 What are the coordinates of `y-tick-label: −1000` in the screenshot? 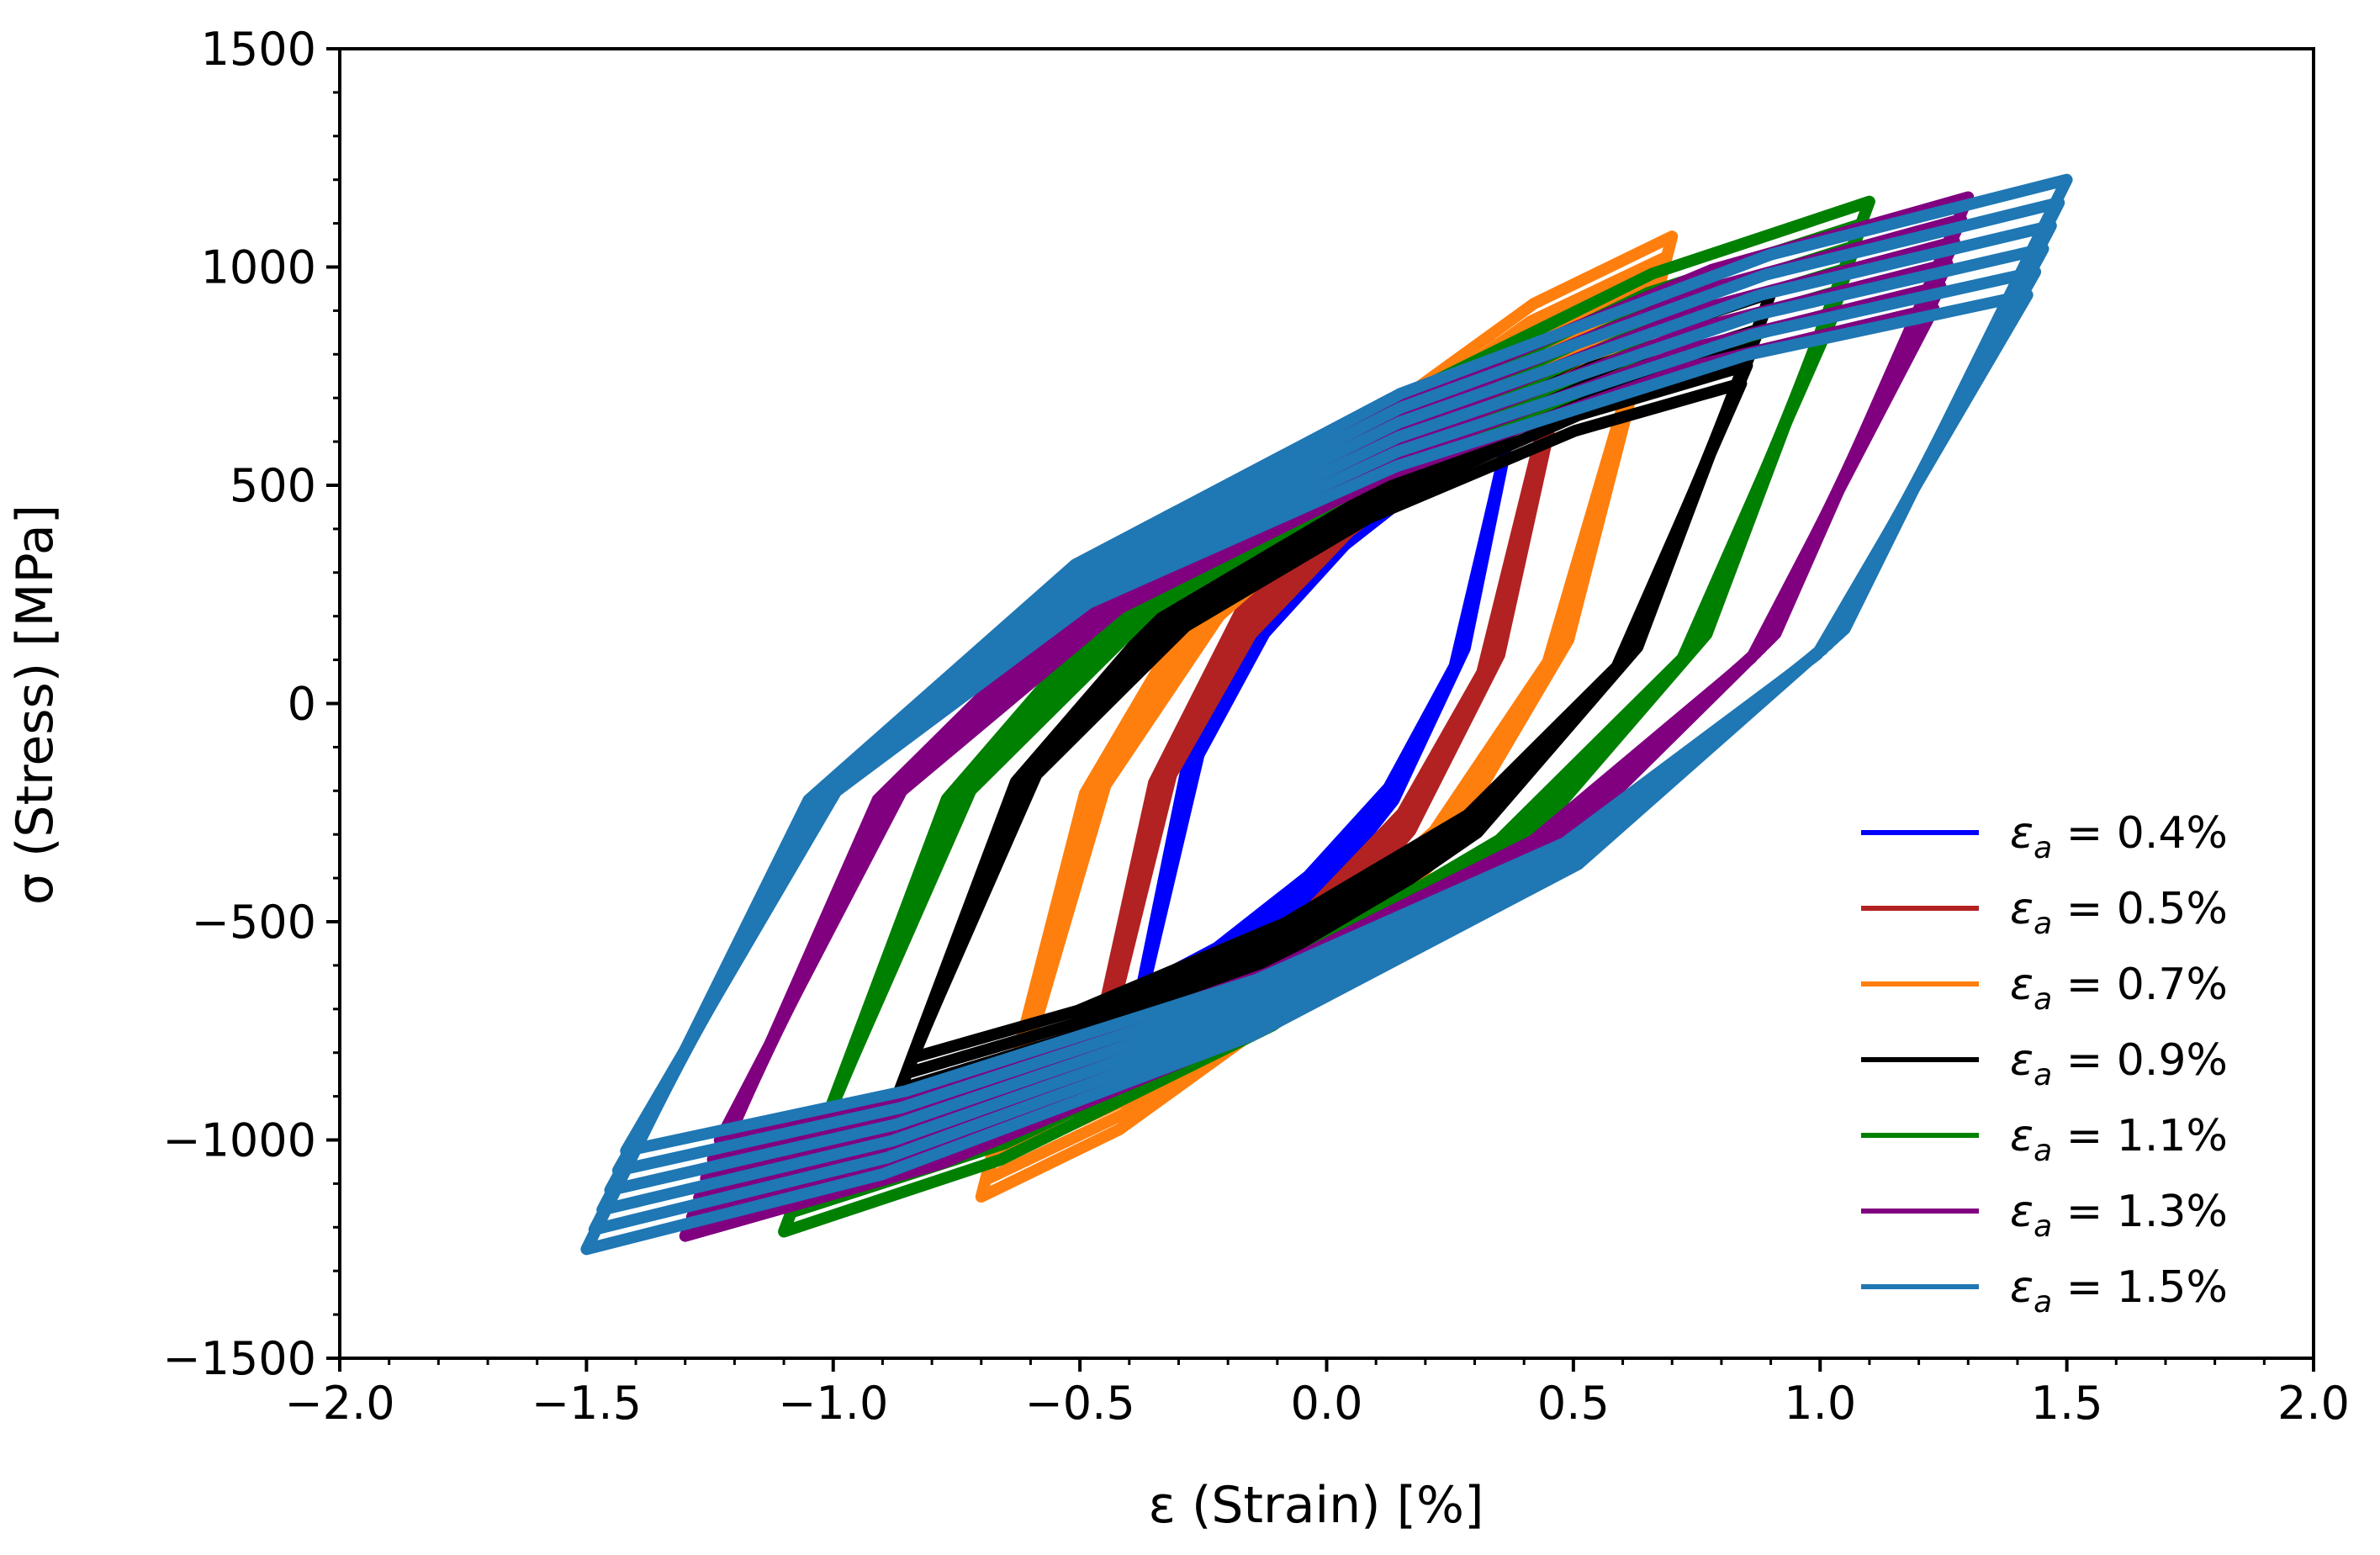 It's located at (239, 1140).